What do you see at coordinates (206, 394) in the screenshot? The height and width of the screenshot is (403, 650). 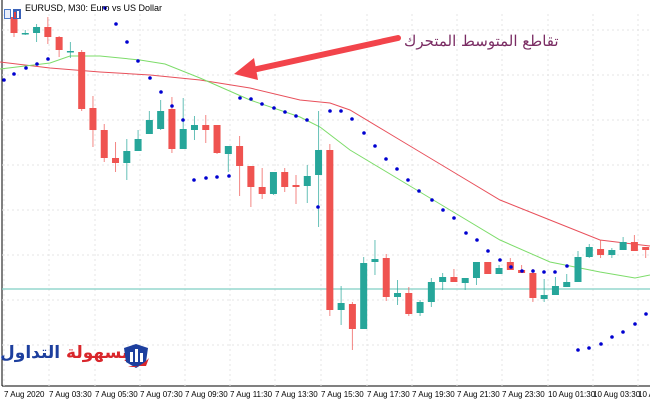 I see `time-tick-label: 7 Aug 09:30` at bounding box center [206, 394].